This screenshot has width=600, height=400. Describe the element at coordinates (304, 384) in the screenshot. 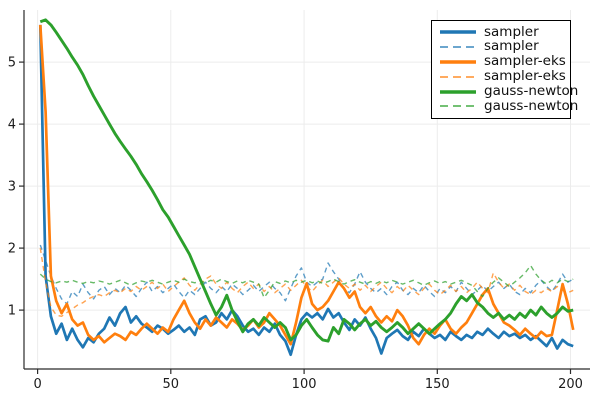

I see `x-tick-label: 100` at that location.